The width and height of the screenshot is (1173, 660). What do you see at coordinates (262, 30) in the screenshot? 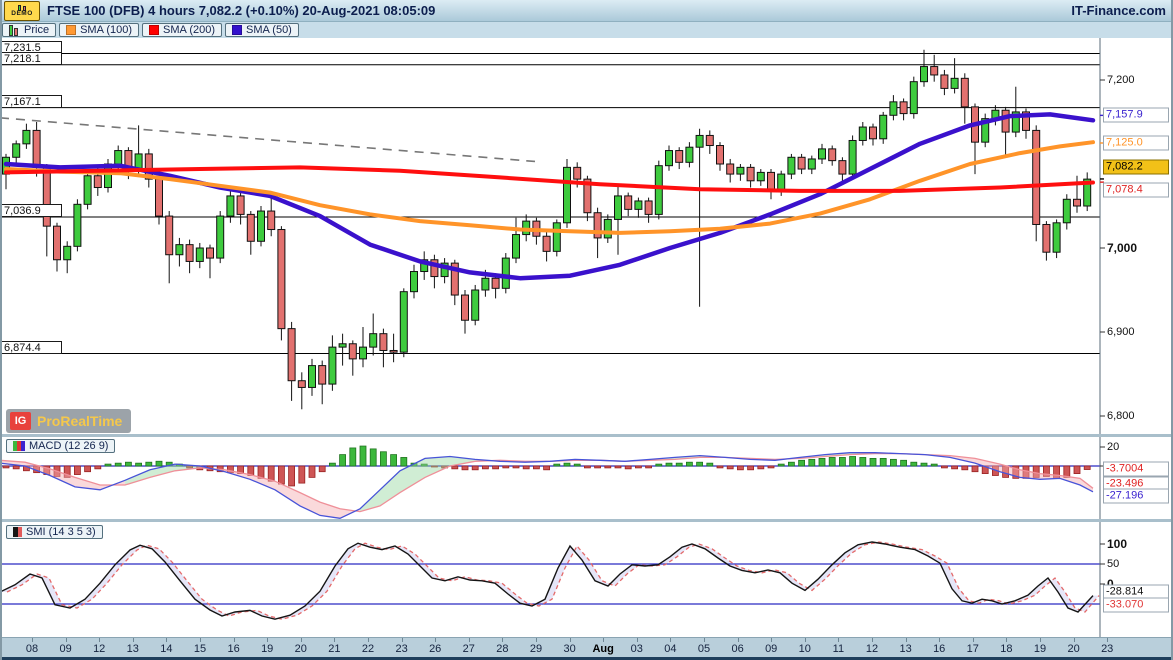
I see `legend-chip-sma-50: SMA (50)` at bounding box center [262, 30].